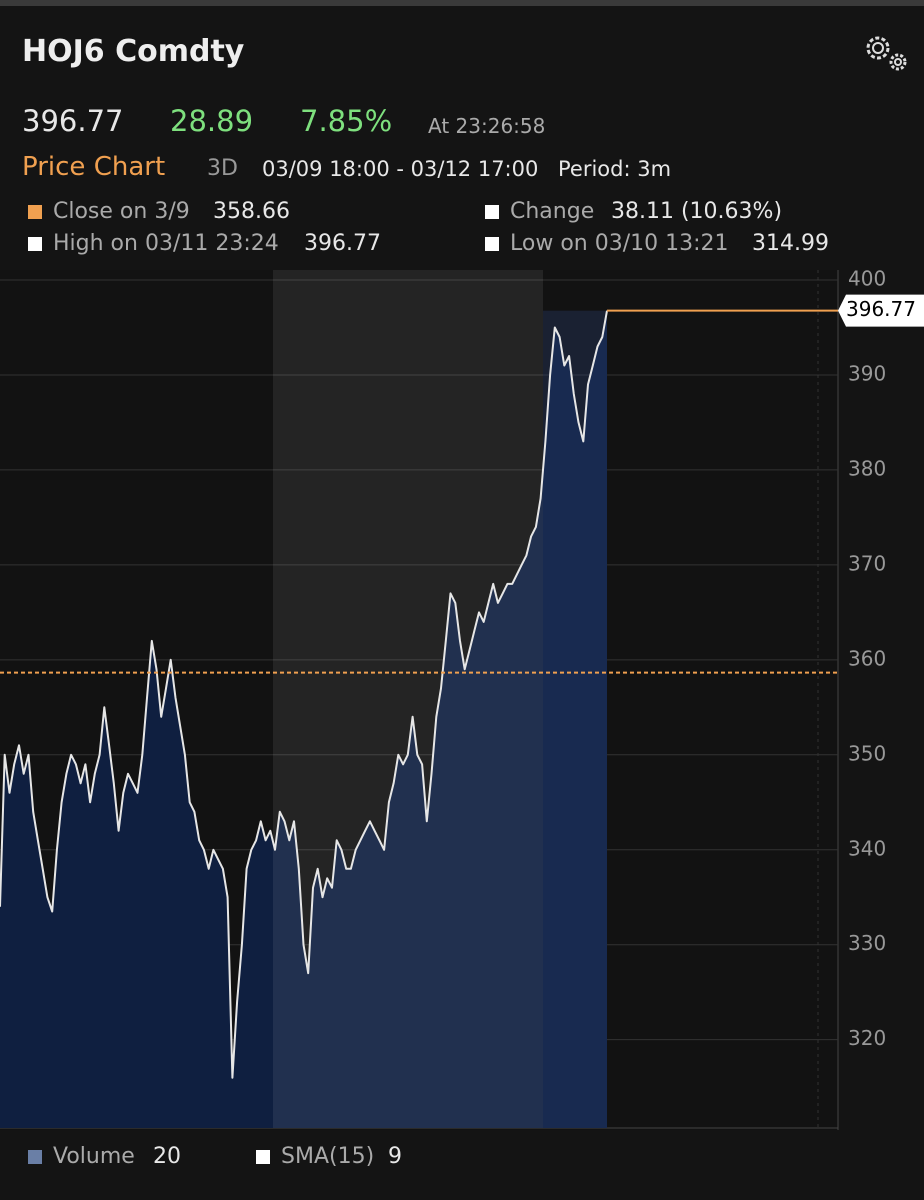 Image resolution: width=924 pixels, height=1200 pixels. I want to click on volume-swatch, so click(35, 1157).